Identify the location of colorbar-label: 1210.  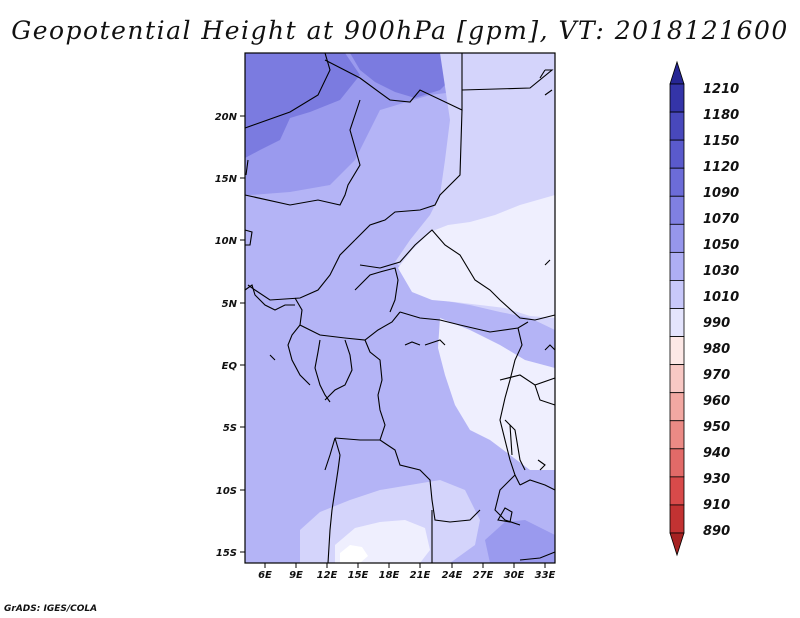
(721, 89).